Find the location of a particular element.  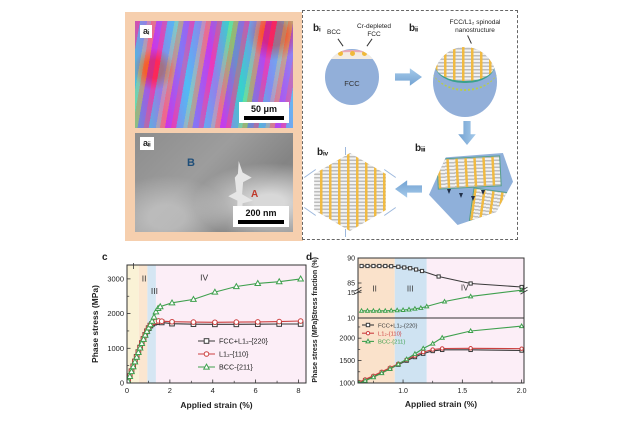

bcc-annotation: BCC is located at coordinates (334, 32).